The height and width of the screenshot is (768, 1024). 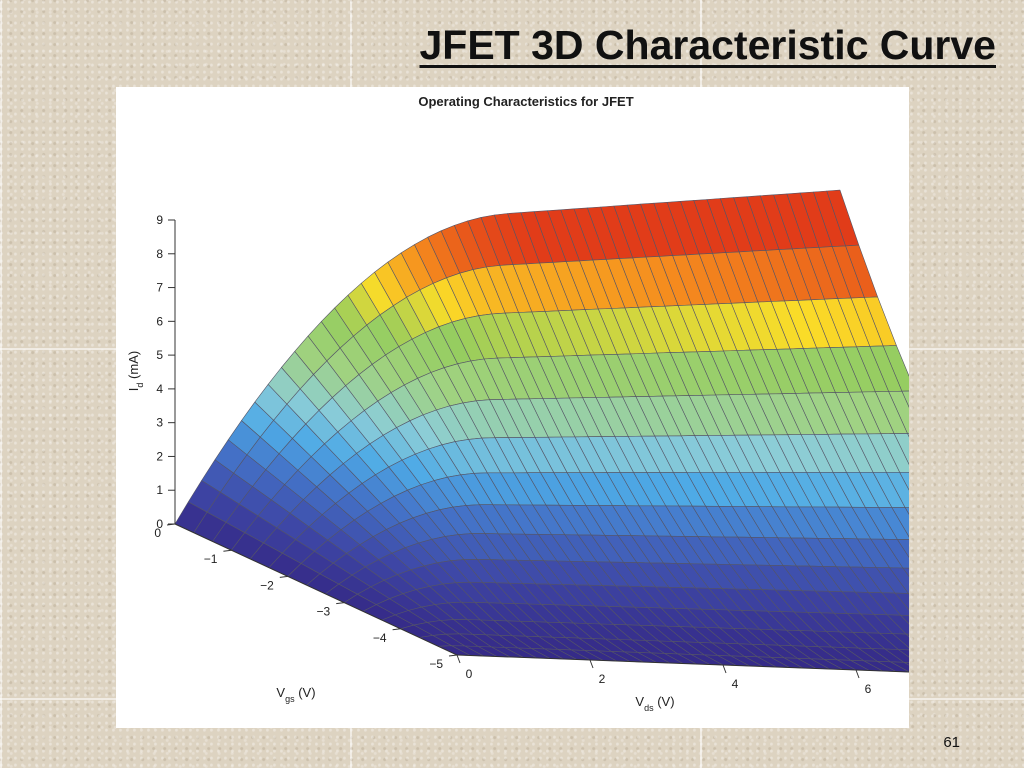 What do you see at coordinates (159, 524) in the screenshot?
I see `z-tick-label: 0` at bounding box center [159, 524].